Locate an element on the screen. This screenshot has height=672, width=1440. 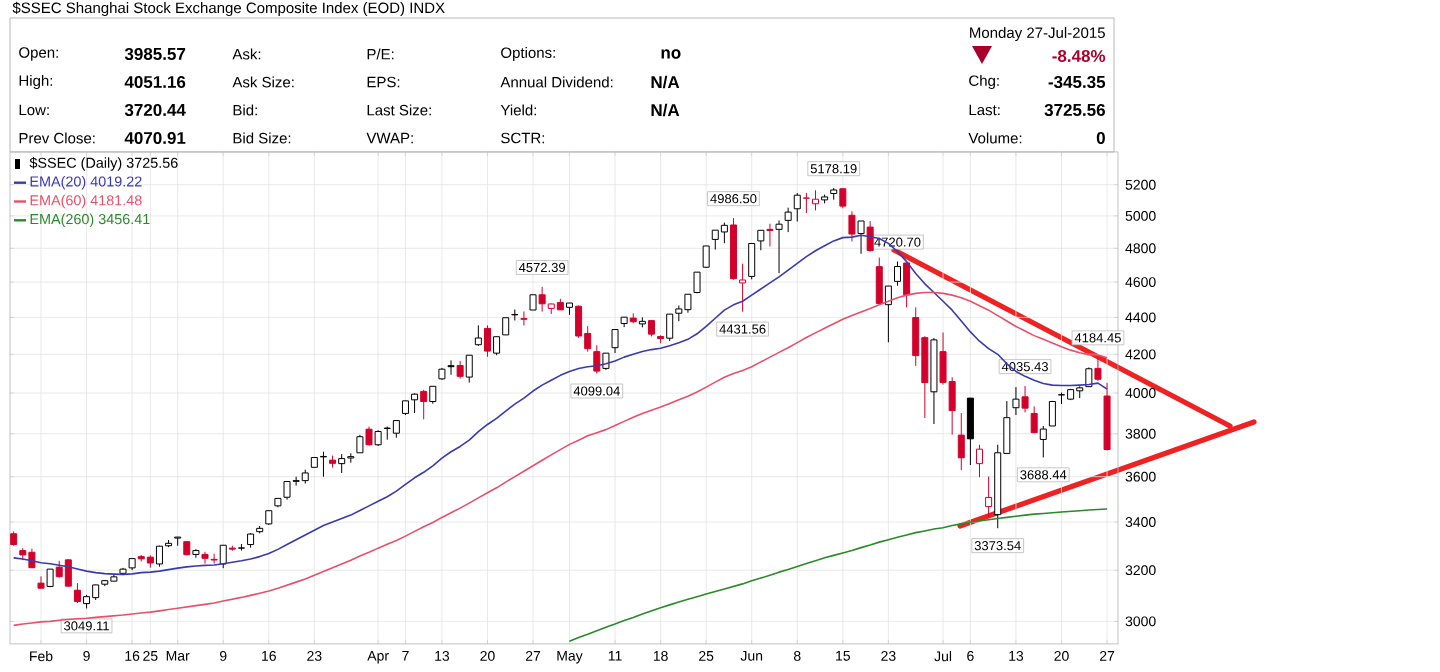
text: -345.35 is located at coordinates (1077, 82).